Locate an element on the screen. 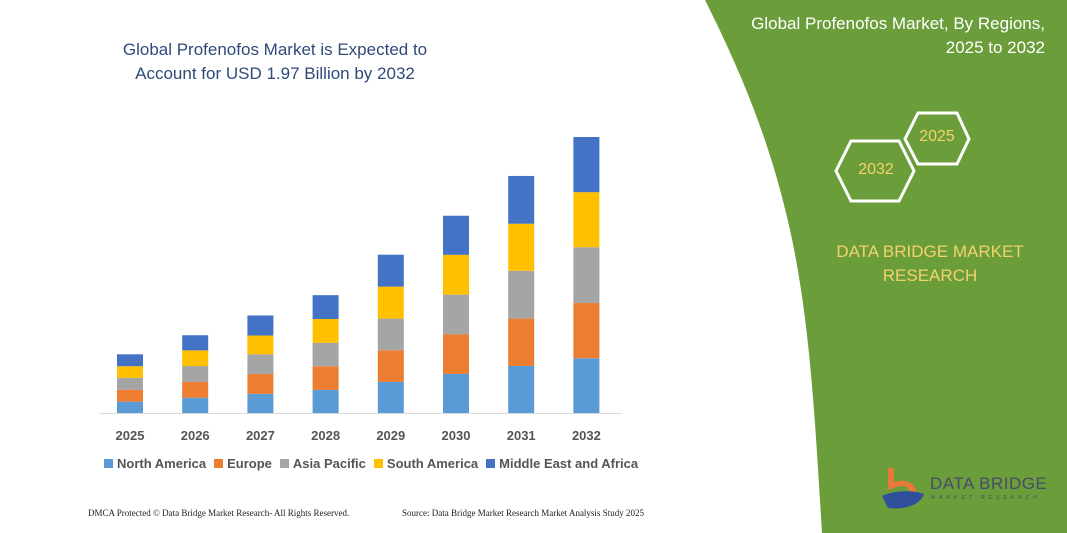  x-tick-label: 2031 is located at coordinates (521, 435).